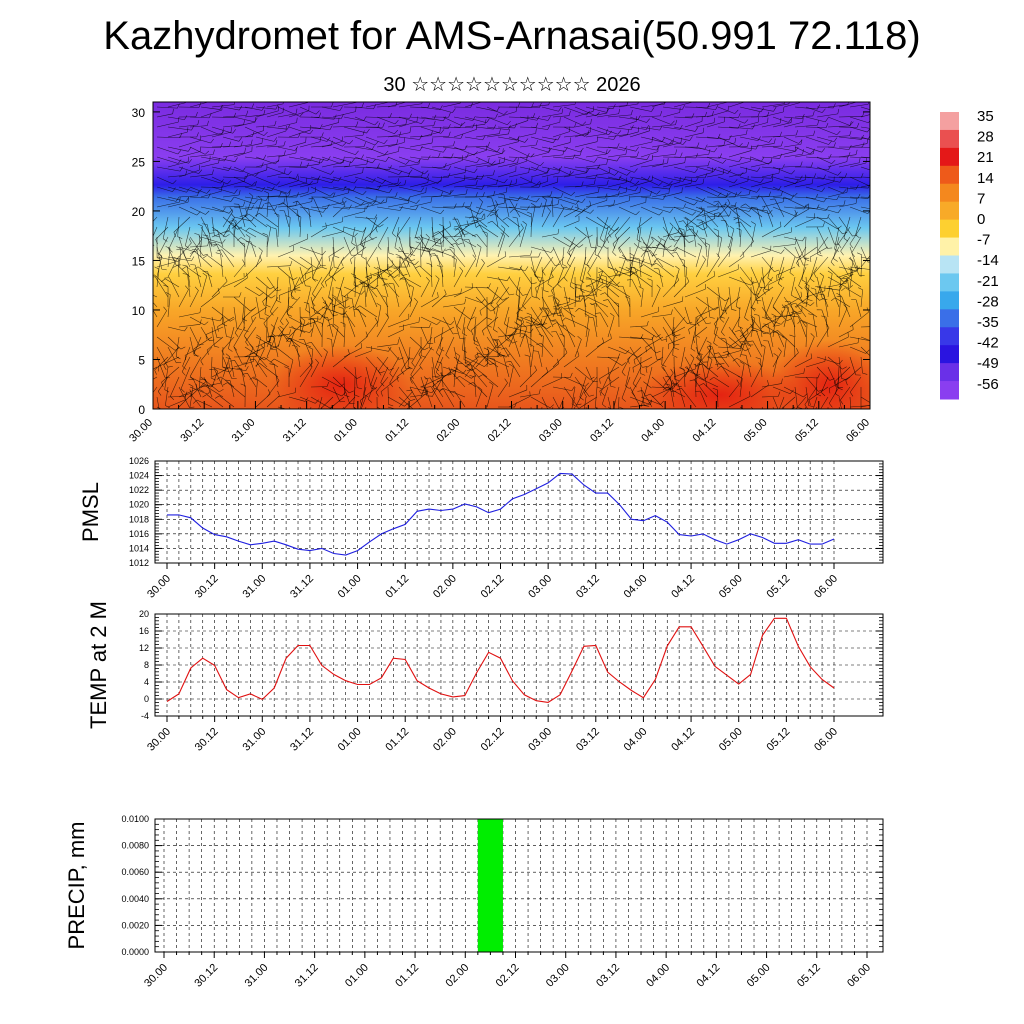  I want to click on colorbar-label: 28, so click(985, 137).